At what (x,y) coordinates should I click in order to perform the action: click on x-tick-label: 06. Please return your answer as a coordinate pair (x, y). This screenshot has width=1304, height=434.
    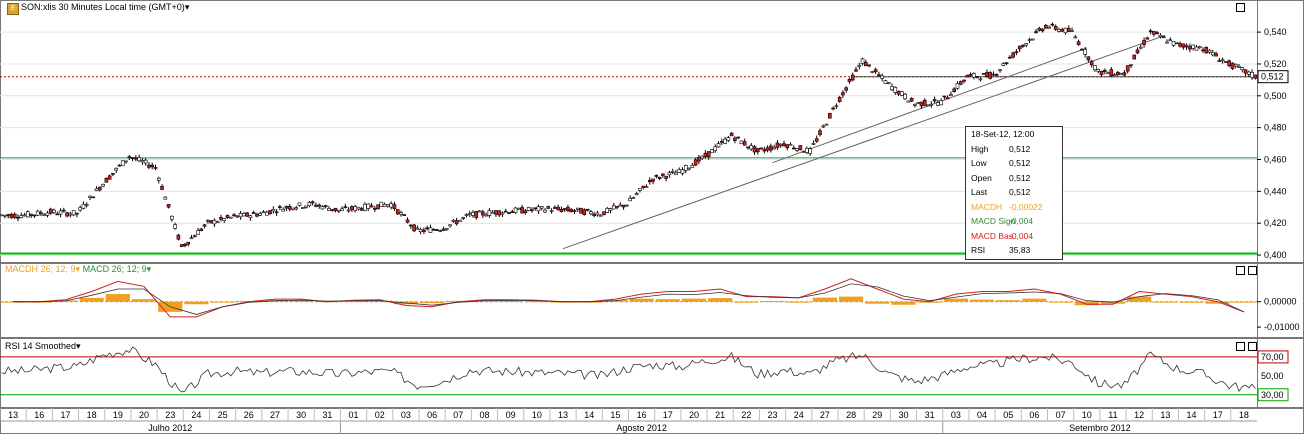
    Looking at the image, I should click on (1034, 415).